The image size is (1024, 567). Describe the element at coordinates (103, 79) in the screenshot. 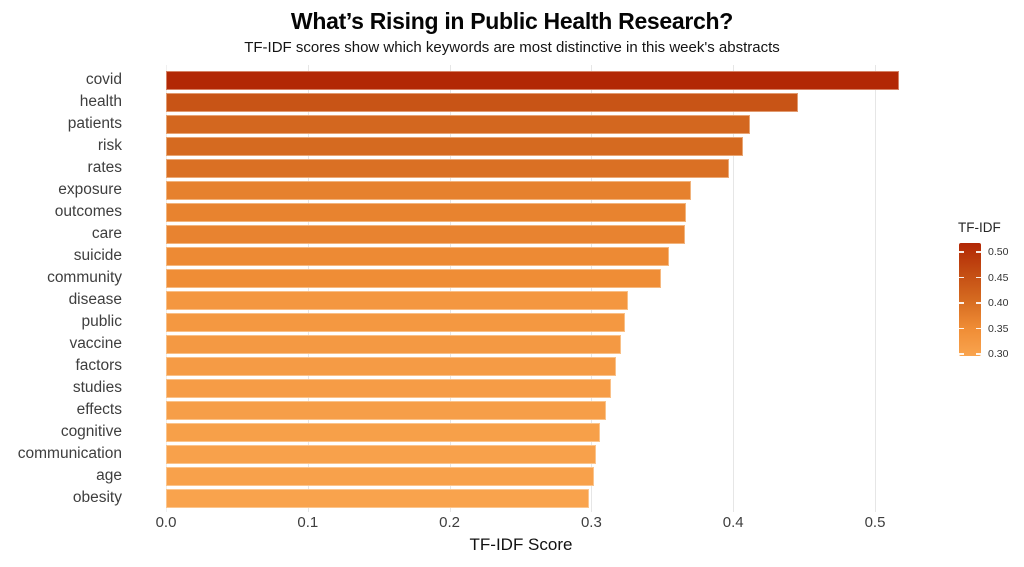

I see `y-label-covid: covid` at that location.